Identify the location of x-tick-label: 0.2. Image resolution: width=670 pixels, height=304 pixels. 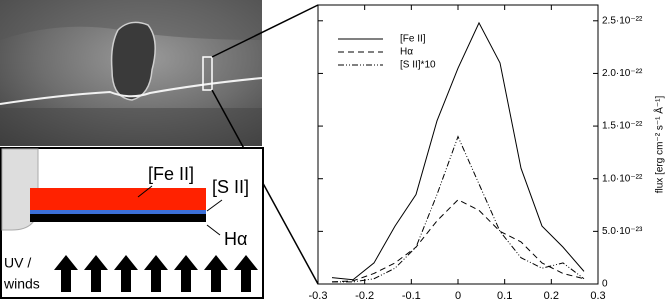
(551, 294).